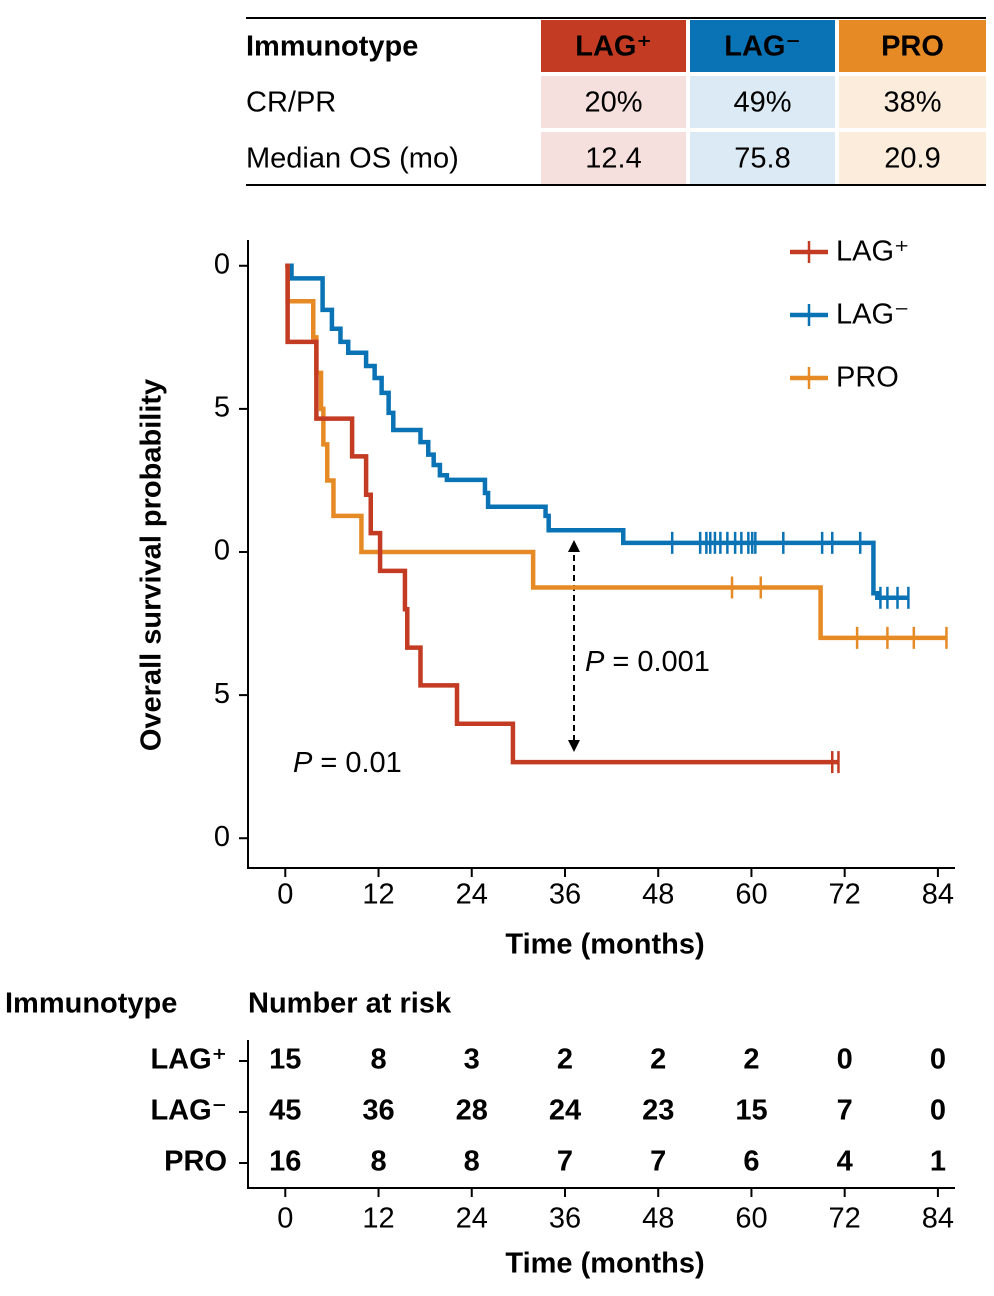  I want to click on header-text: LAG⁻, so click(762, 47).